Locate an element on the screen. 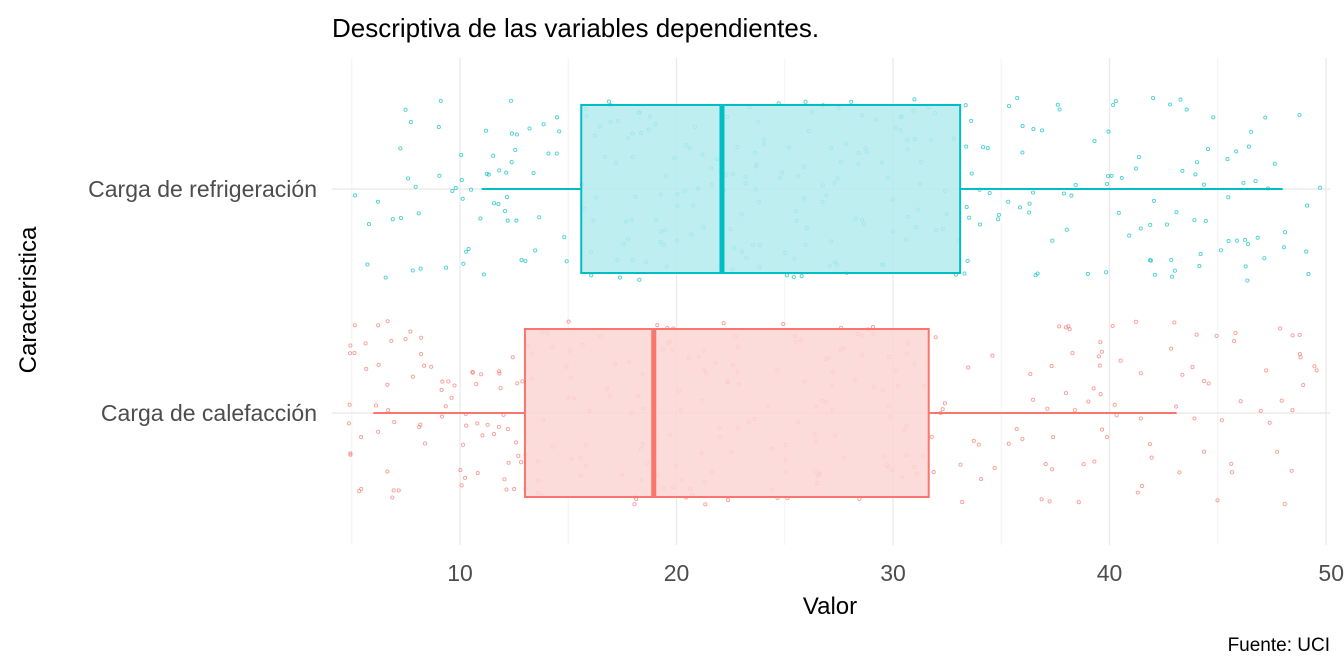 This screenshot has width=1344, height=672. x-axis-title: Valor is located at coordinates (830, 606).